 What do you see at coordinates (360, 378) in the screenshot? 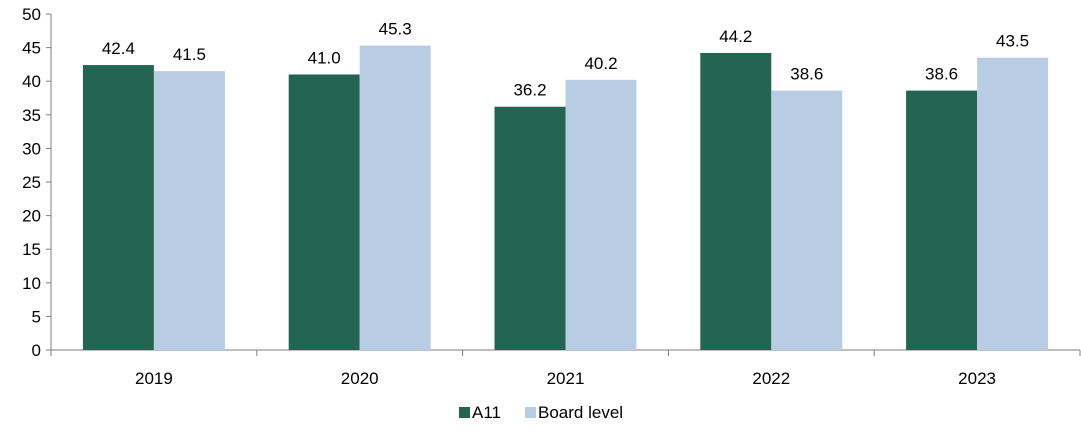
I see `x-tick-label: 2020` at bounding box center [360, 378].